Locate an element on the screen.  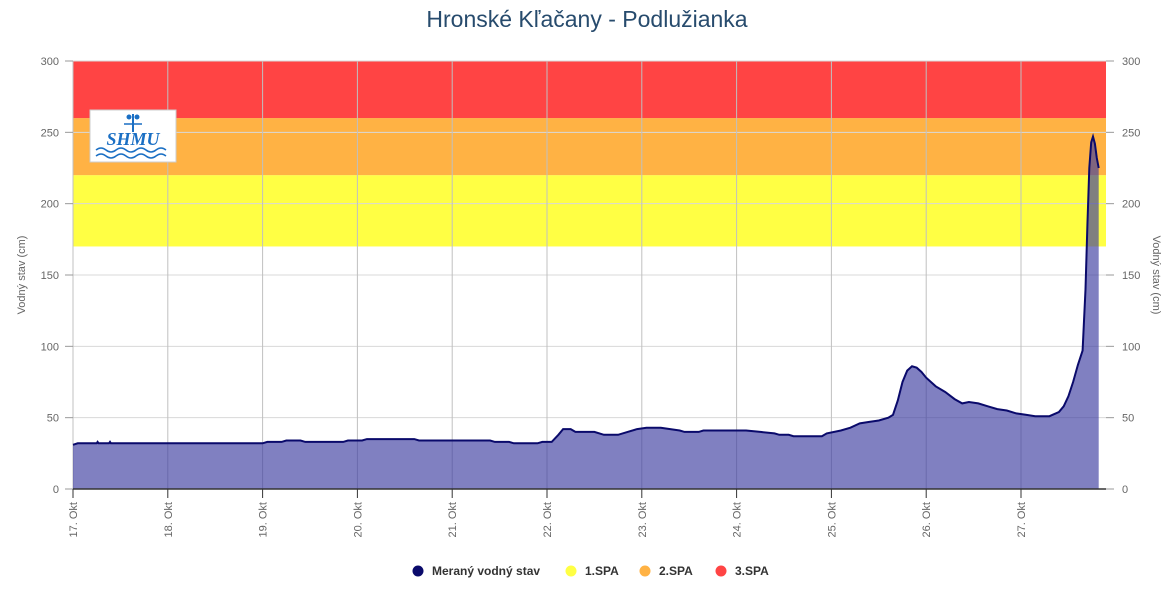
legend: Meraný vodný stav 1.SPA 2.SPA 3.SPA is located at coordinates (591, 571).